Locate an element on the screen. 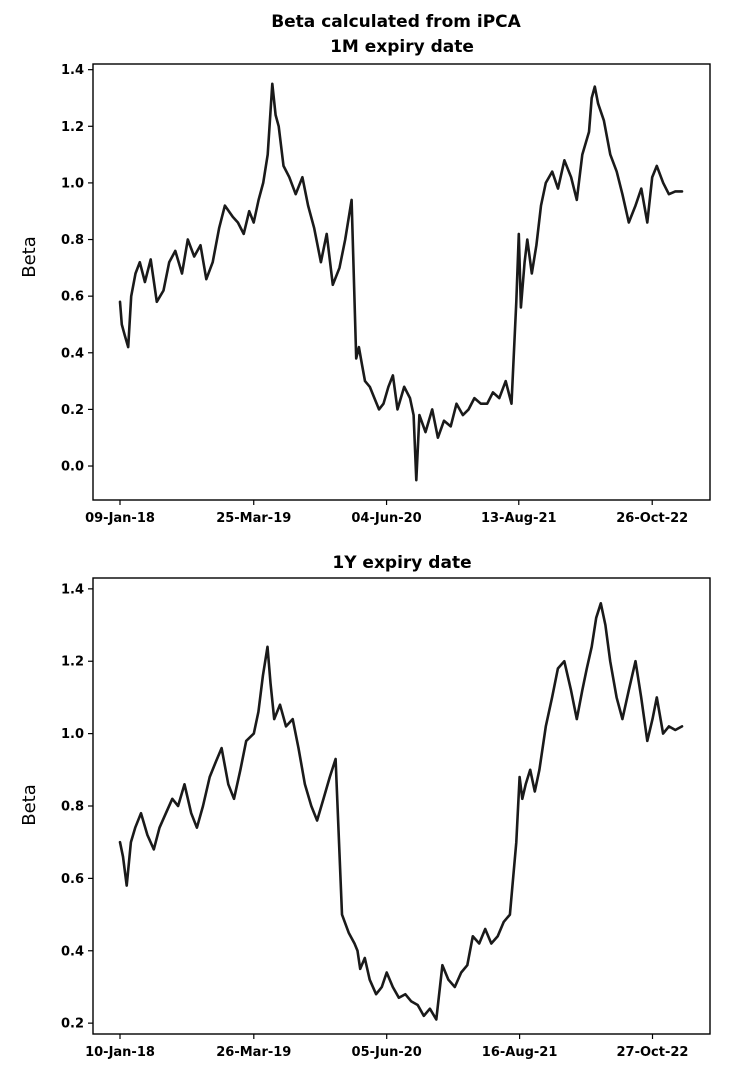 Image resolution: width=739 pixels, height=1080 pixels. chart-1y-xtick-label: 27-Oct-22 is located at coordinates (653, 1052).